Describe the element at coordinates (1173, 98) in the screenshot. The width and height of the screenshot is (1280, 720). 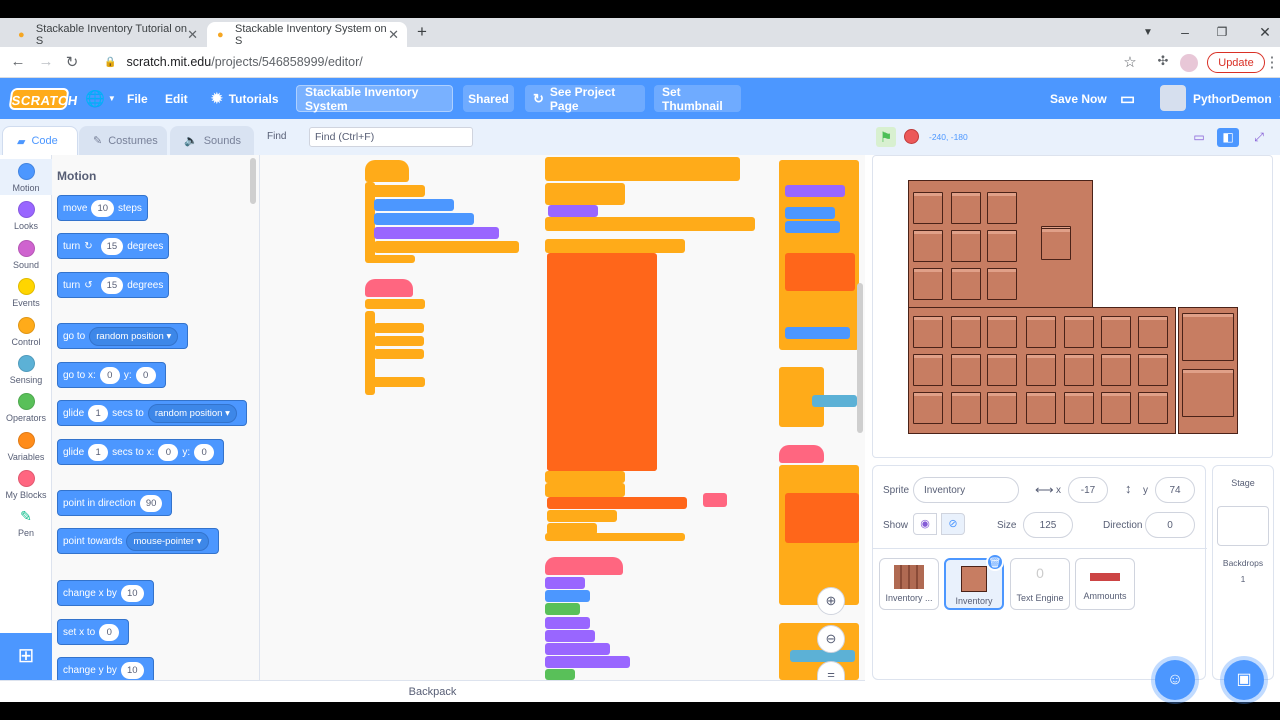
I see `user-avatar` at that location.